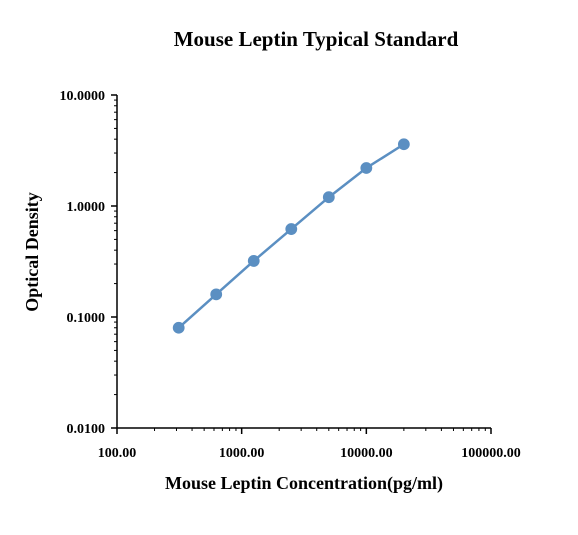  What do you see at coordinates (242, 453) in the screenshot?
I see `x-tick-label: 1000.00` at bounding box center [242, 453].